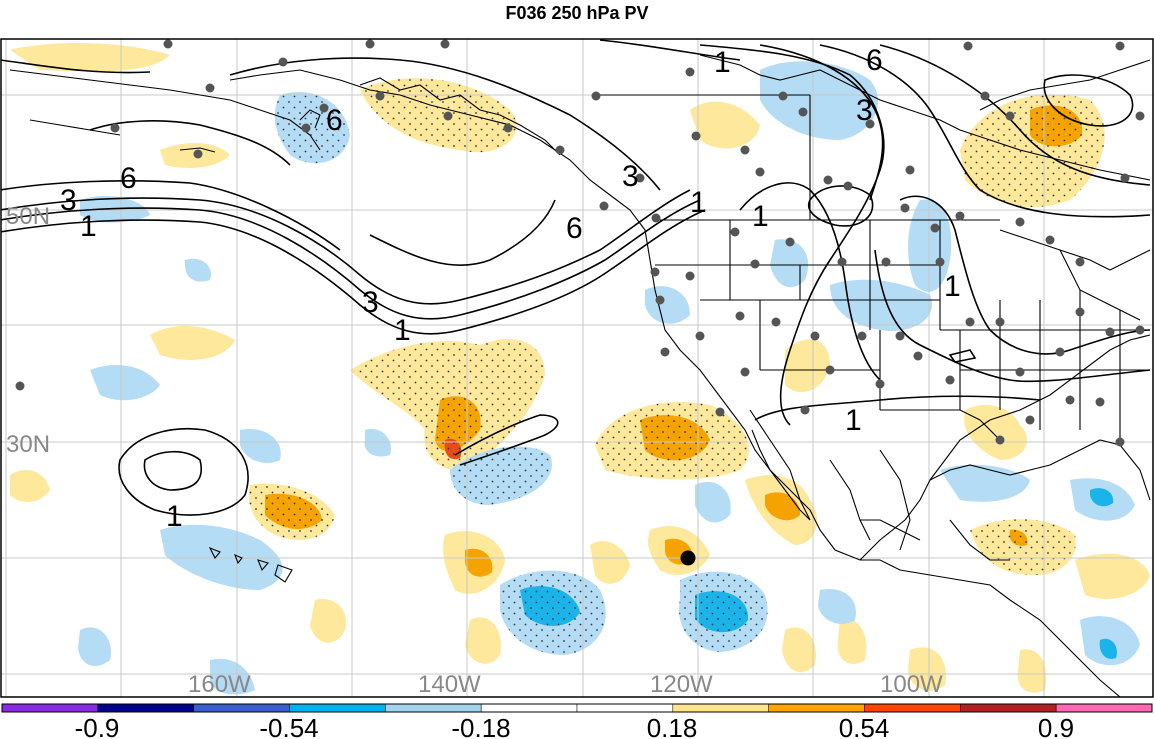  I want to click on lon-label-100w: 100W, so click(911, 684).